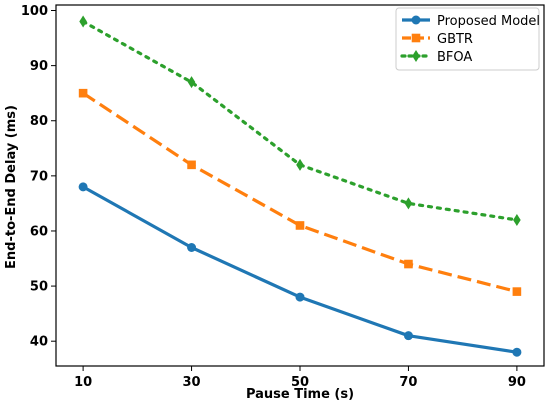 The width and height of the screenshot is (550, 404). I want to click on y-tick-label: 100, so click(34, 11).